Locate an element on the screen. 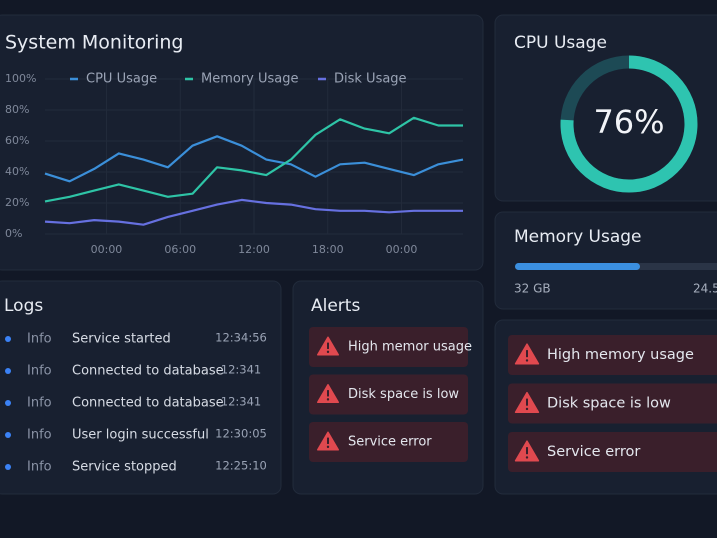 Image resolution: width=717 pixels, height=538 pixels. legend-label: CPU Usage is located at coordinates (121, 79).